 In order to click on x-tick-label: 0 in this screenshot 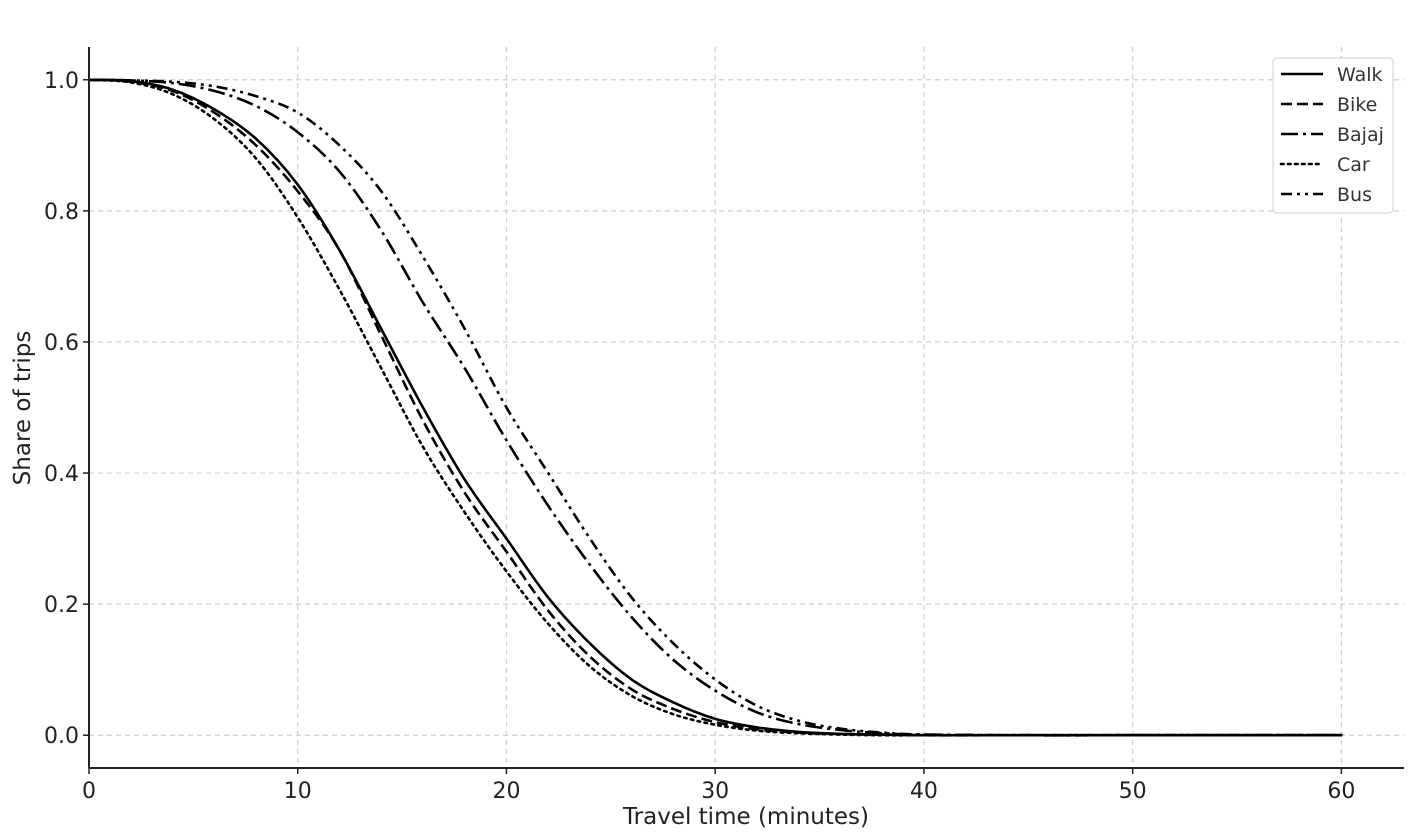, I will do `click(89, 791)`.